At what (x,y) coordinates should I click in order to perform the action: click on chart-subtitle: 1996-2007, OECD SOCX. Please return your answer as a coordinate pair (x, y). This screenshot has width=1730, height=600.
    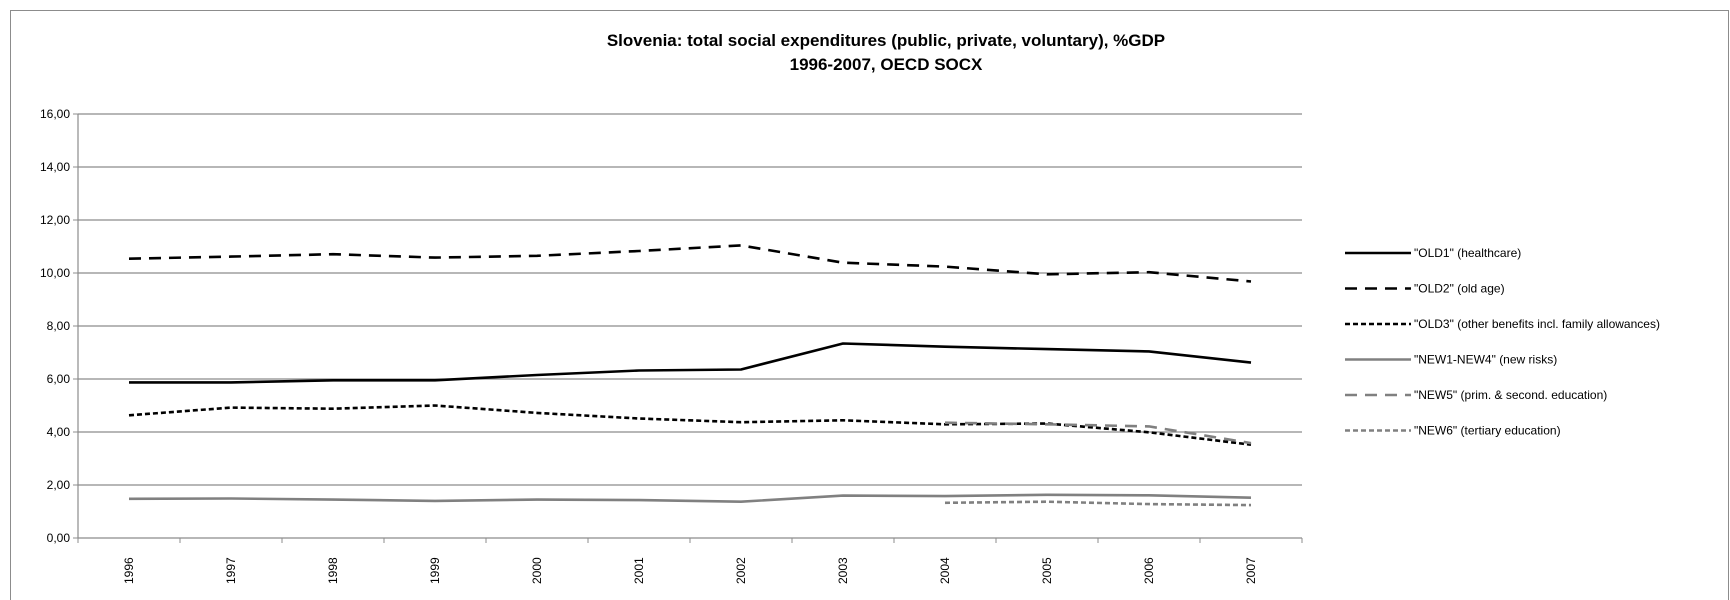
    Looking at the image, I should click on (886, 64).